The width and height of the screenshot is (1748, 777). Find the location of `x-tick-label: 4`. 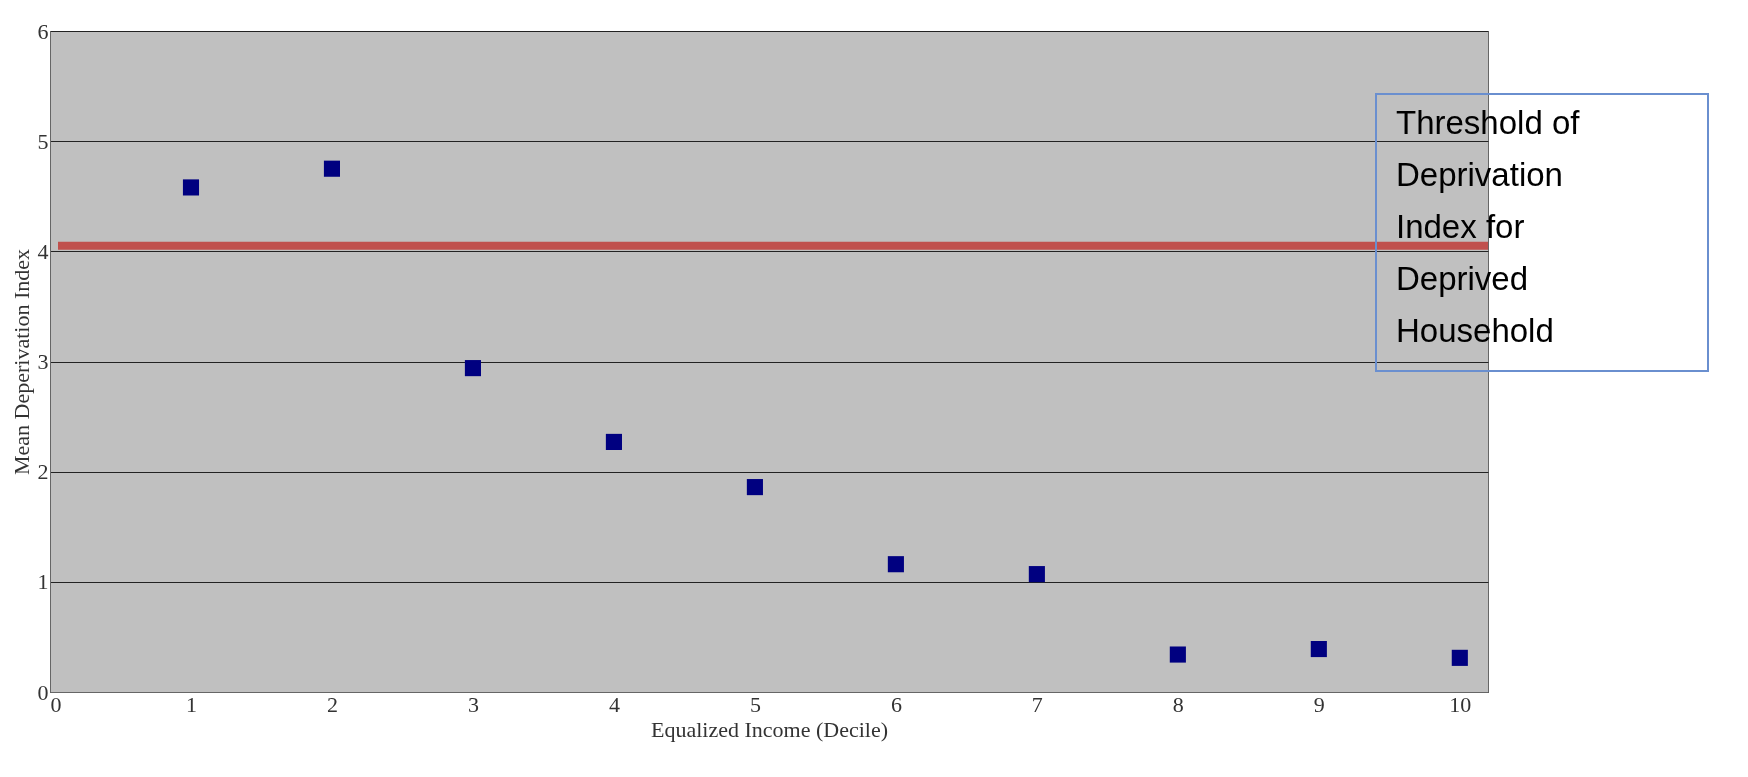

x-tick-label: 4 is located at coordinates (614, 704).